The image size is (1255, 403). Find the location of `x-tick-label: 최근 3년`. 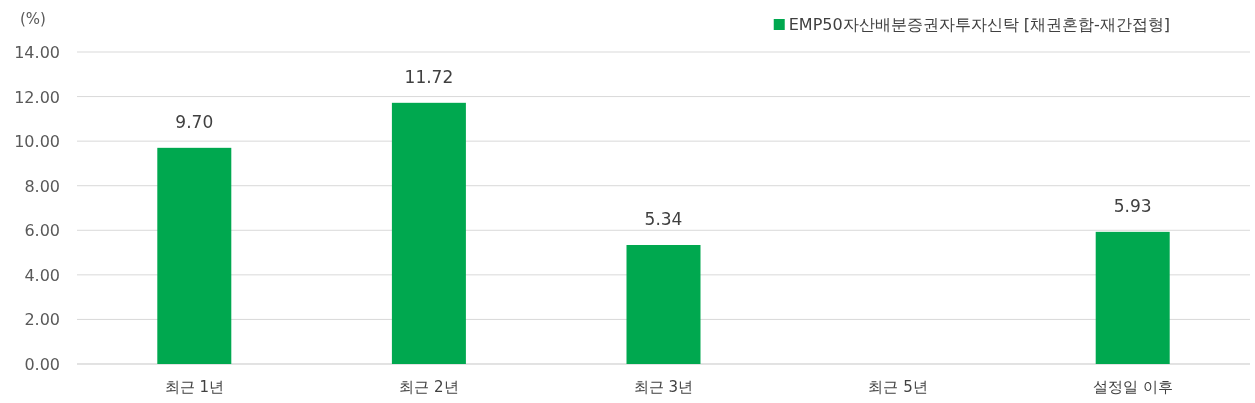

x-tick-label: 최근 3년 is located at coordinates (663, 387).